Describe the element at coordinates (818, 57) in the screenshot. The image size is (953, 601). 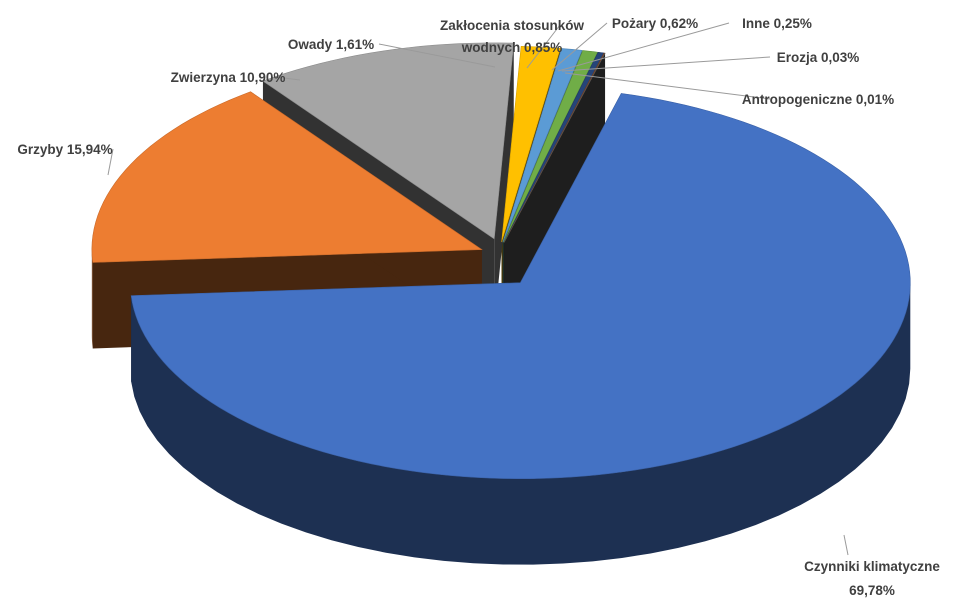
I see `data-label-erozja: Erozja 0,03%` at that location.